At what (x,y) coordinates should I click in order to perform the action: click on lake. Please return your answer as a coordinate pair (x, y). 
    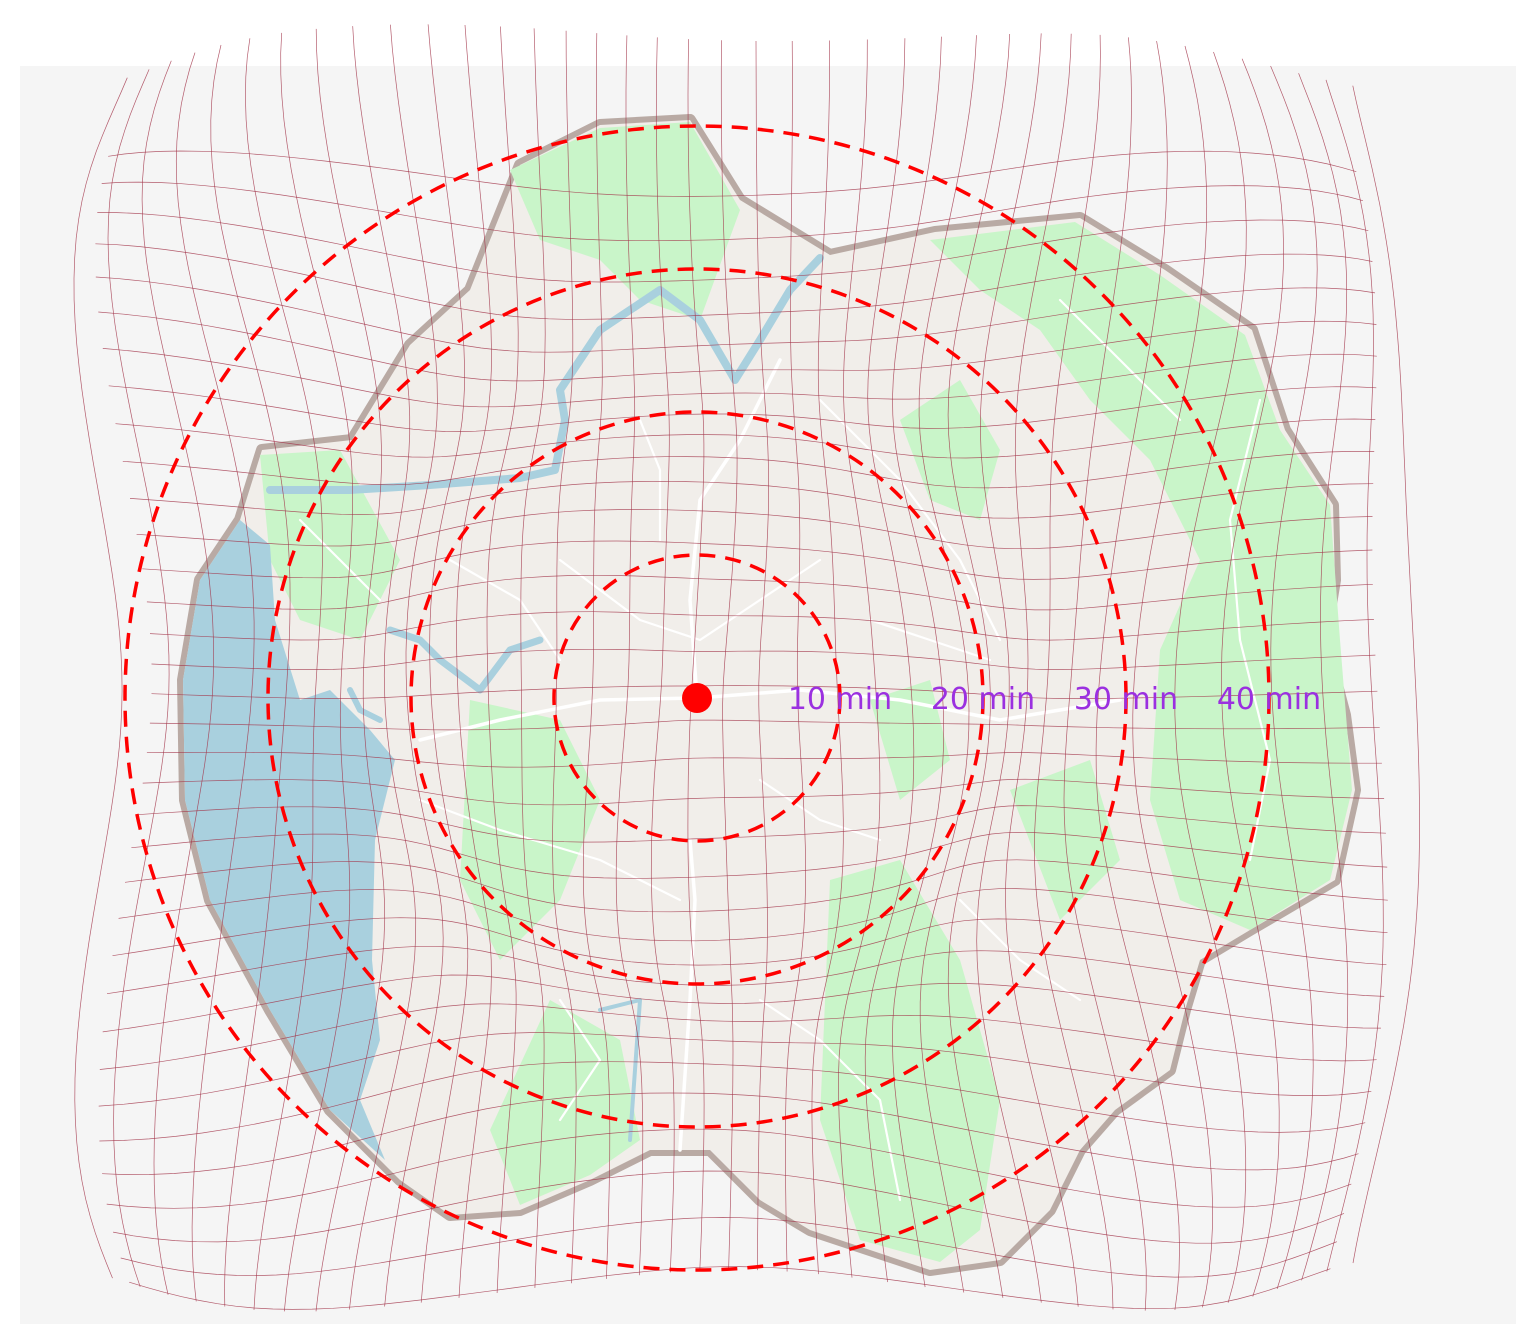
    Looking at the image, I should click on (289, 840).